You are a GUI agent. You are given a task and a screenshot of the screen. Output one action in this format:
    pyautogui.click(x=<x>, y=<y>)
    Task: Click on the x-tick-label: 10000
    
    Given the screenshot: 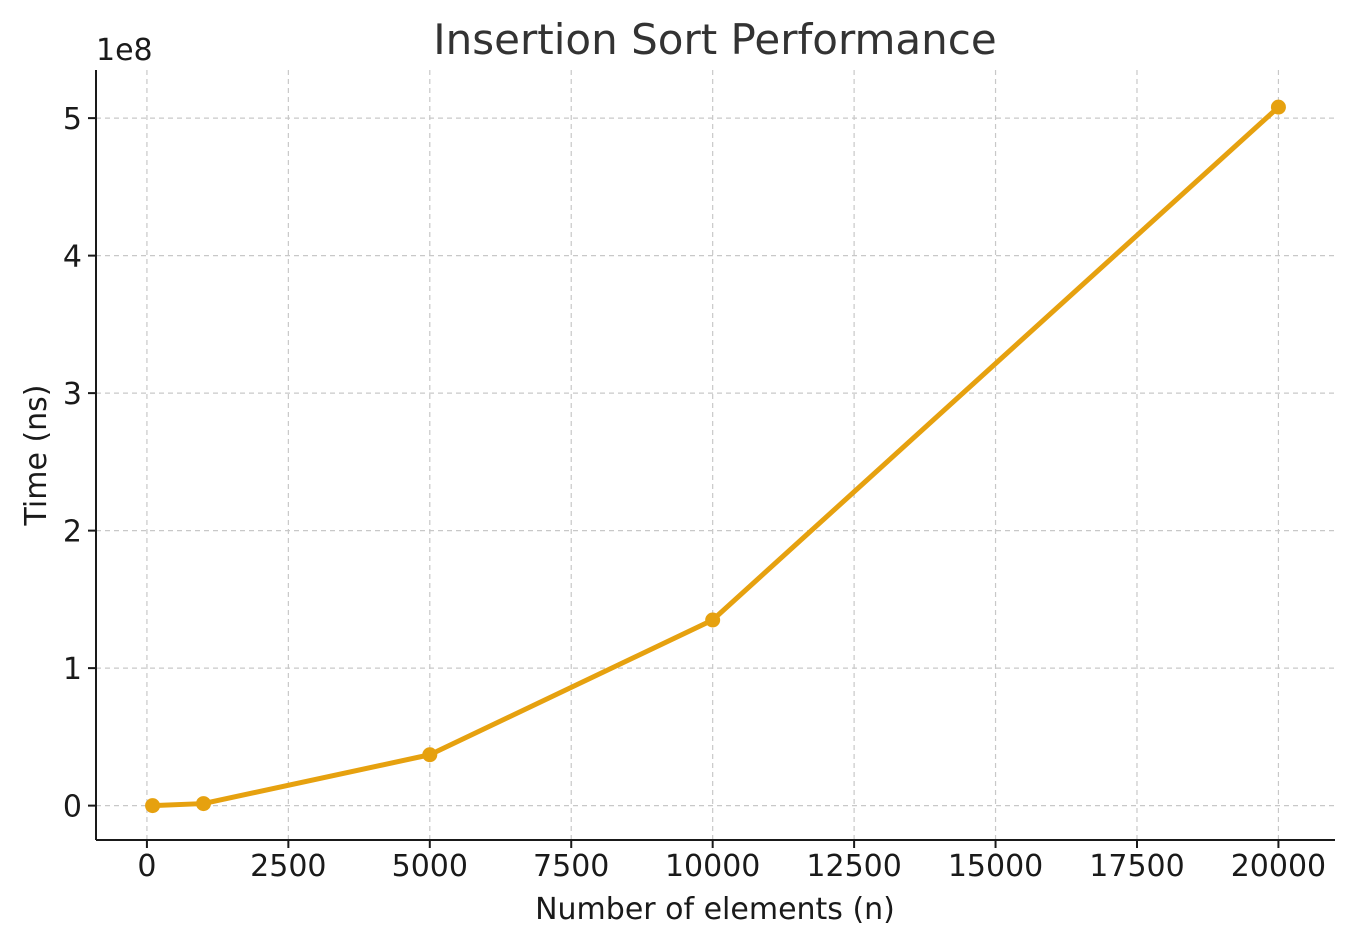 What is the action you would take?
    pyautogui.click(x=712, y=866)
    